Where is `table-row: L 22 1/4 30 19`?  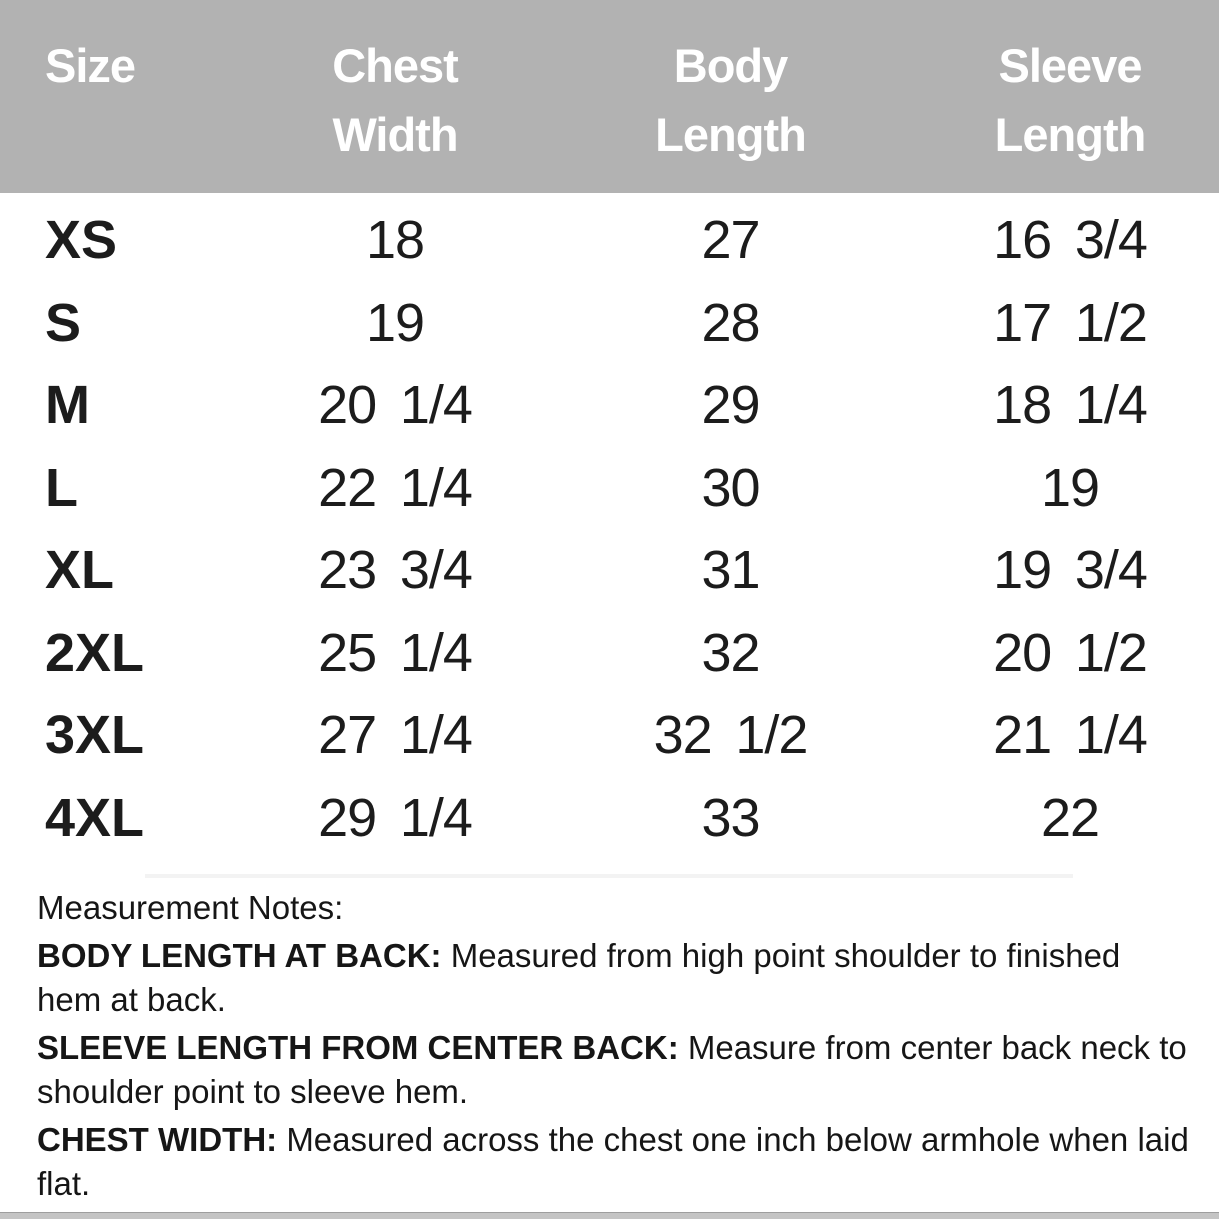 table-row: L 22 1/4 30 19 is located at coordinates (609, 488).